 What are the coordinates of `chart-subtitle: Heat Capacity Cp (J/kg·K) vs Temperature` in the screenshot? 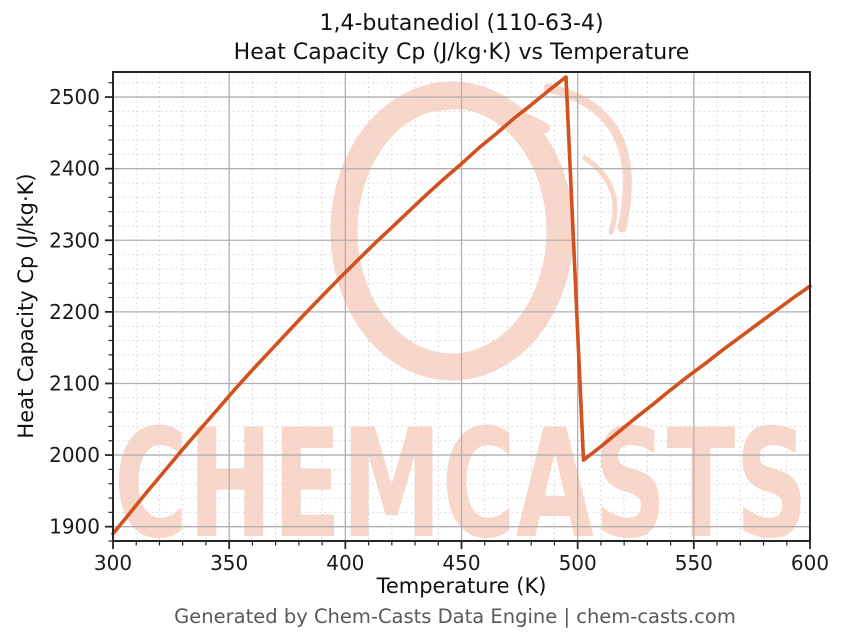 It's located at (461, 52).